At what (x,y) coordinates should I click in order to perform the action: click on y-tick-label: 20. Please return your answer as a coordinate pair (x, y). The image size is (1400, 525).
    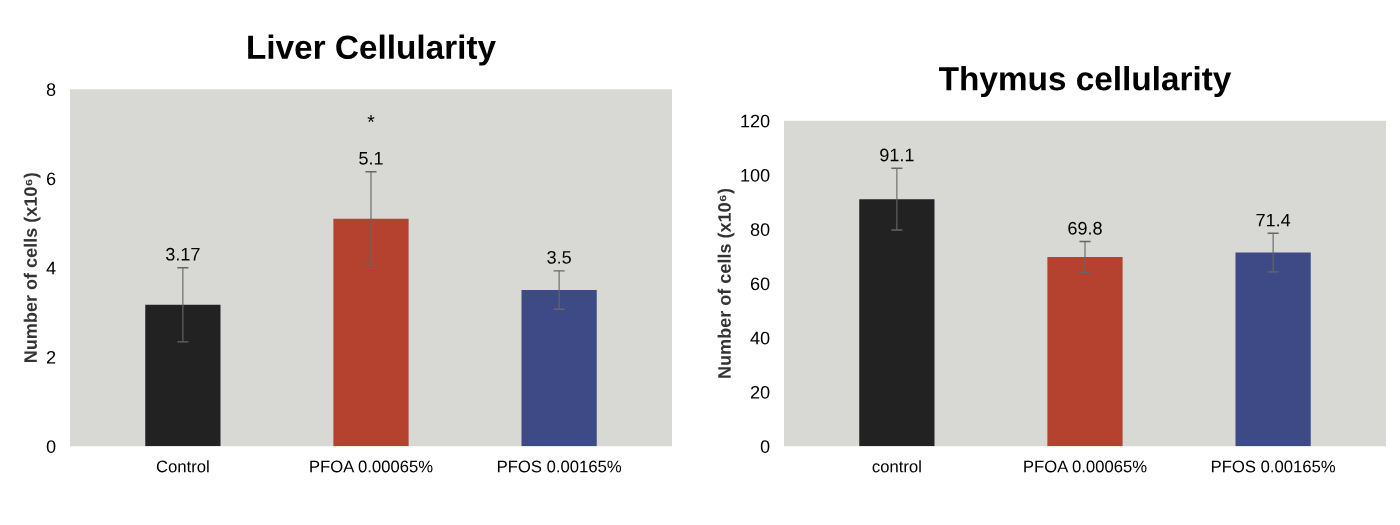
    Looking at the image, I should click on (760, 392).